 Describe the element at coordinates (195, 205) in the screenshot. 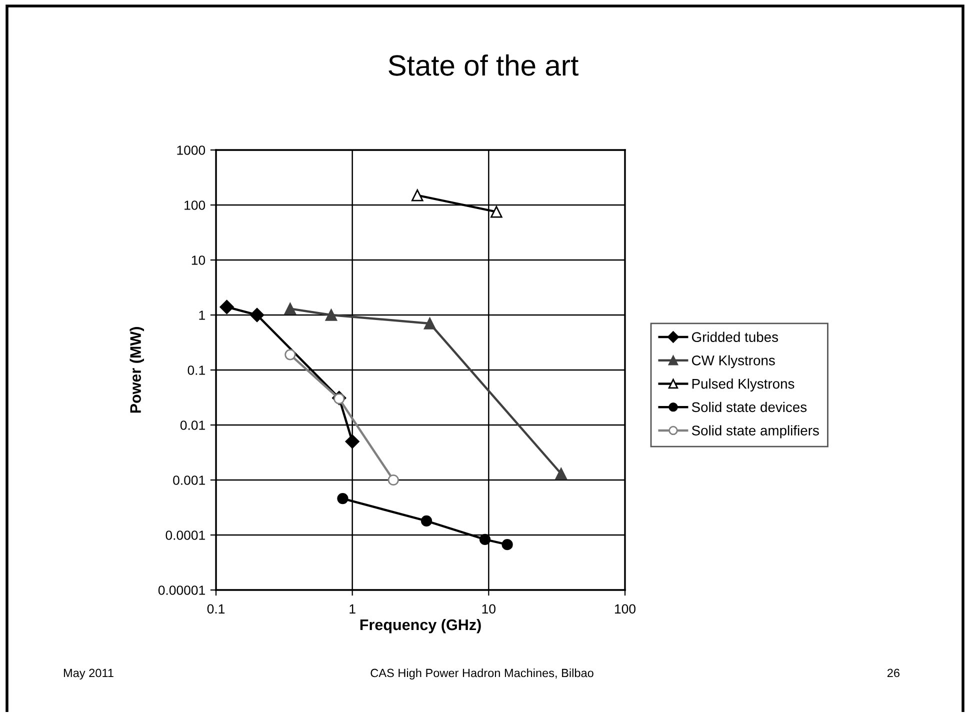

I see `y-tick-label: 100` at that location.